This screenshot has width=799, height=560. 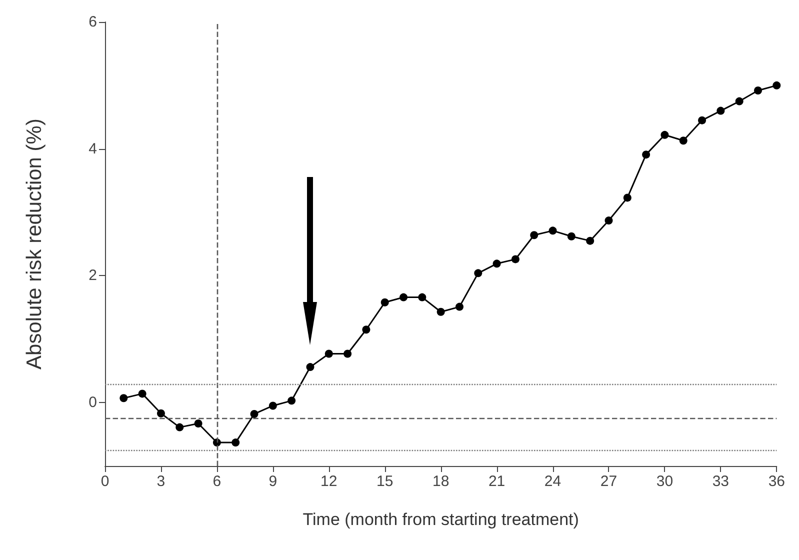 What do you see at coordinates (161, 481) in the screenshot?
I see `x-tick-label: 3` at bounding box center [161, 481].